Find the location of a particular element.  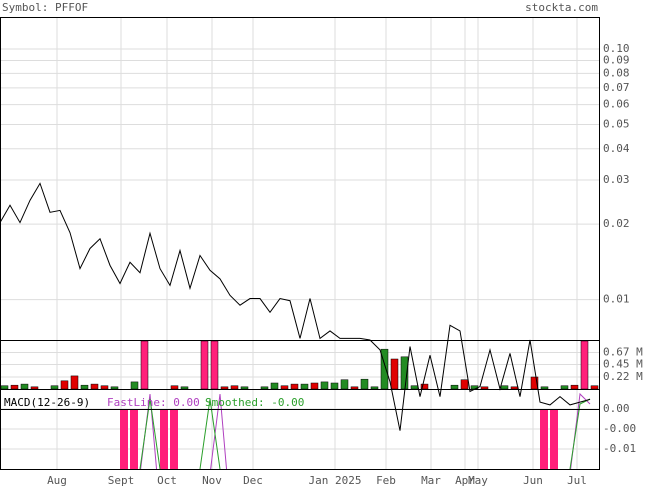

y-tick-label: 0.04 is located at coordinates (616, 148).